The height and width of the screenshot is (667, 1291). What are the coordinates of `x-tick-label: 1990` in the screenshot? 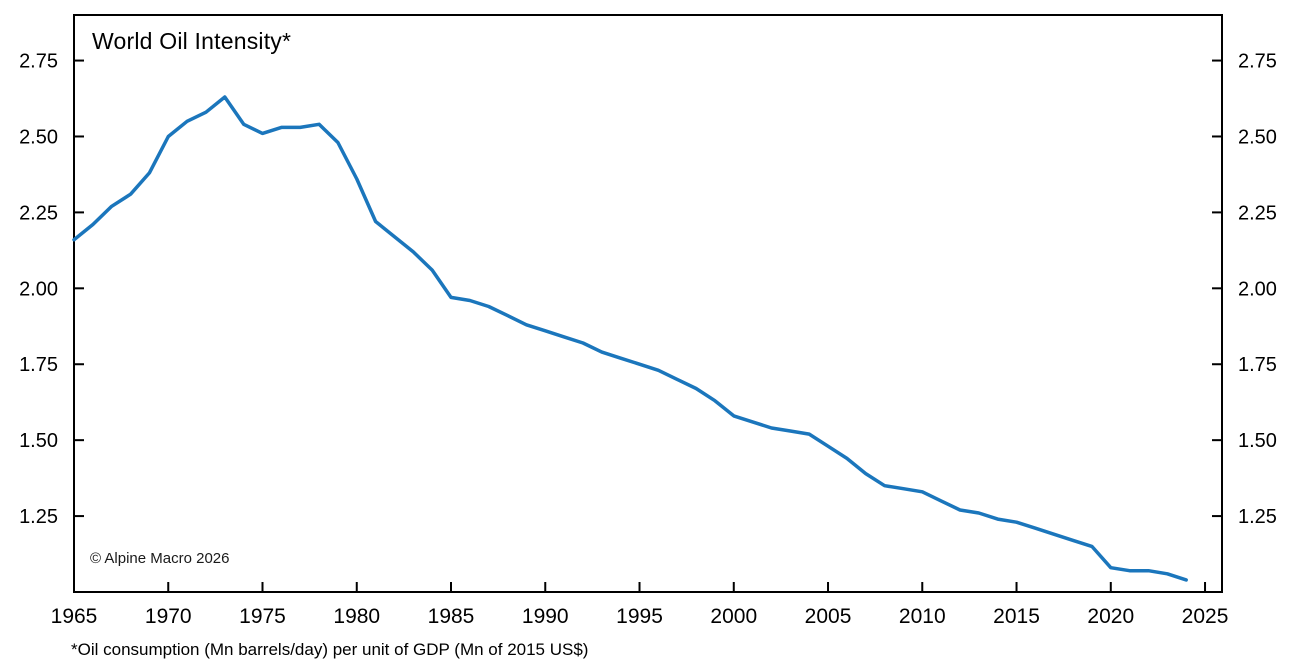 It's located at (545, 616).